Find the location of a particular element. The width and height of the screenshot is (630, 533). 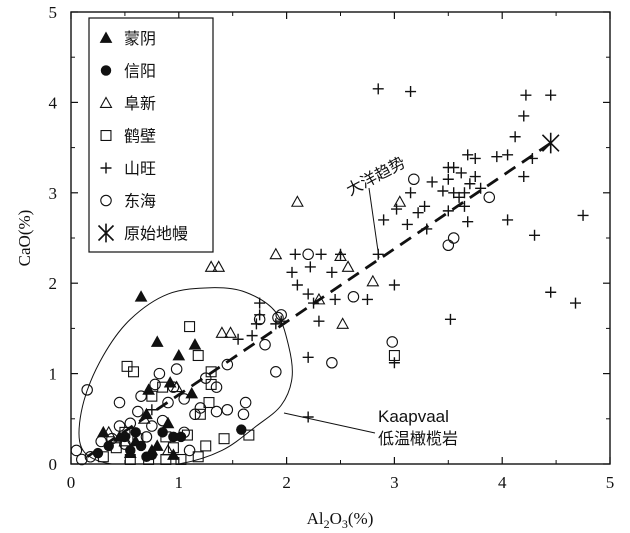

legend-item: 原始地幔 is located at coordinates (142, 233).